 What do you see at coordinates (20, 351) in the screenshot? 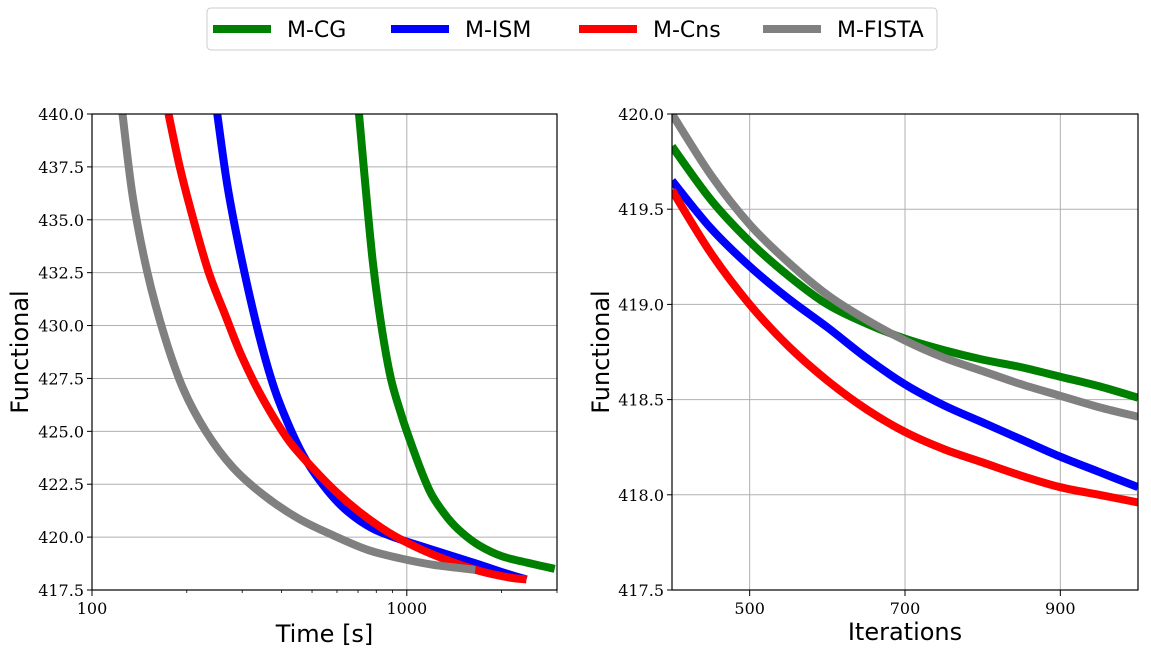
I see `ylabel-time: Functional` at bounding box center [20, 351].